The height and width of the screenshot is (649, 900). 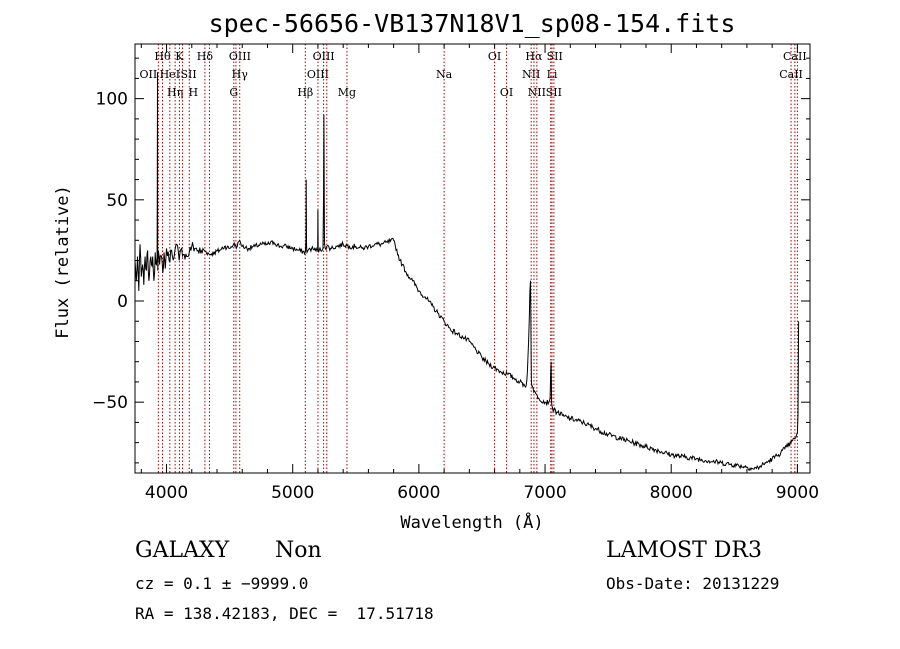 I want to click on line-label-17: Mg, so click(x=347, y=92).